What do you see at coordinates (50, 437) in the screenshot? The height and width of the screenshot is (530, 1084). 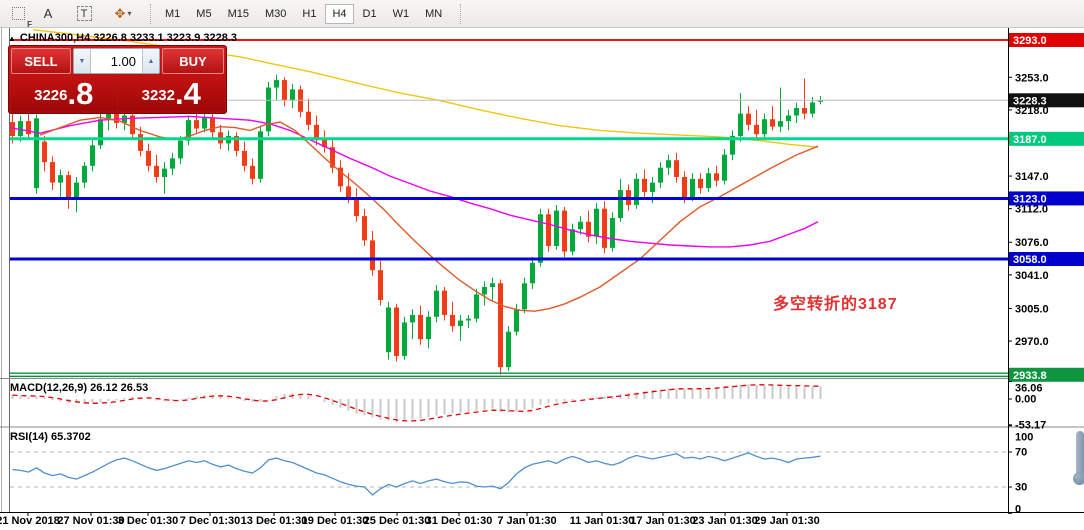 I see `rsi-label: RSI(14) 65.3702` at bounding box center [50, 437].